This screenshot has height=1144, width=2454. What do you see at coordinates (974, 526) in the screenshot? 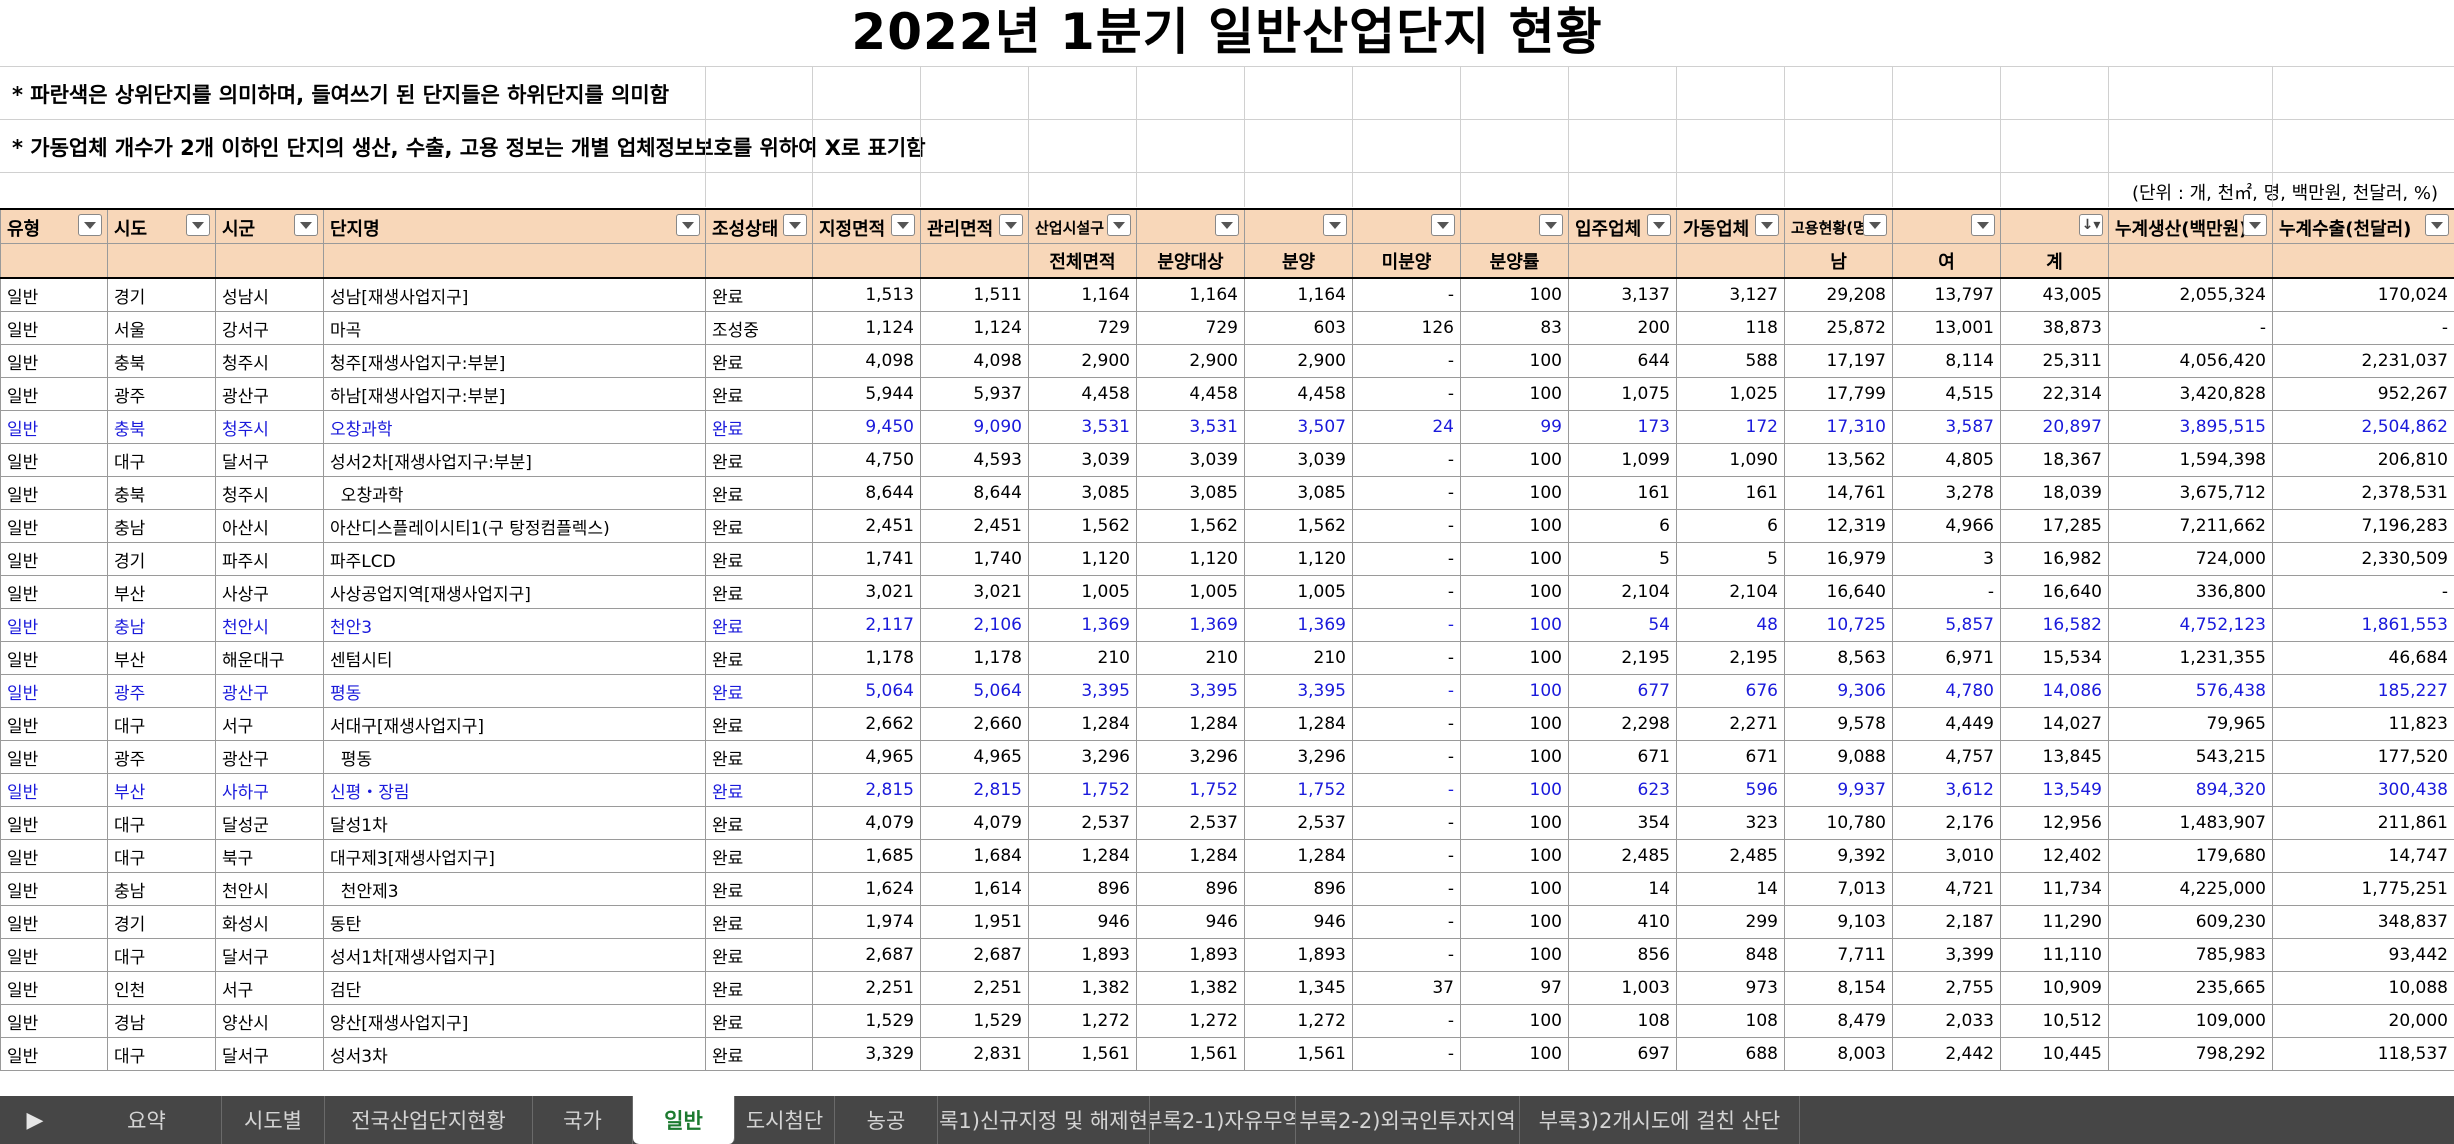
I see `table-cell: 2,451` at bounding box center [974, 526].